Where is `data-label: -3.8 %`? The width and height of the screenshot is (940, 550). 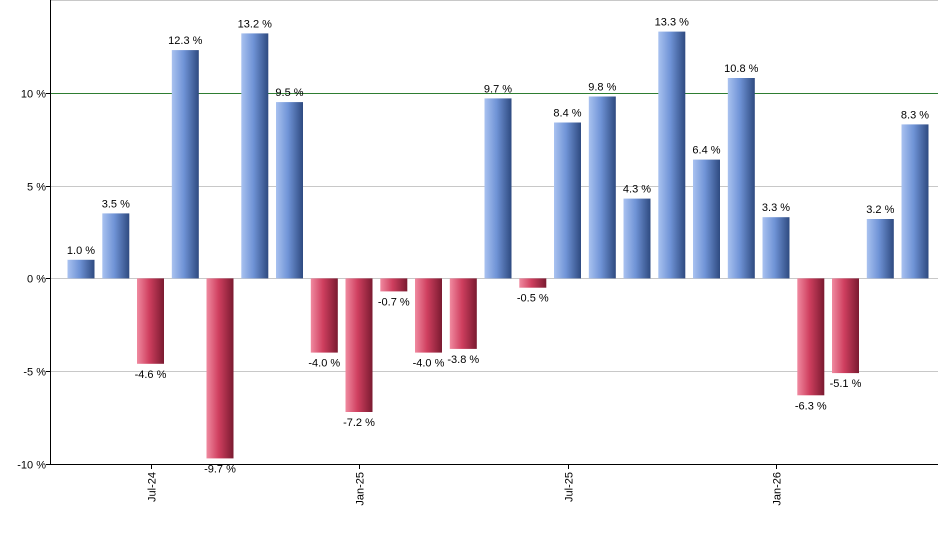
data-label: -3.8 % is located at coordinates (463, 360).